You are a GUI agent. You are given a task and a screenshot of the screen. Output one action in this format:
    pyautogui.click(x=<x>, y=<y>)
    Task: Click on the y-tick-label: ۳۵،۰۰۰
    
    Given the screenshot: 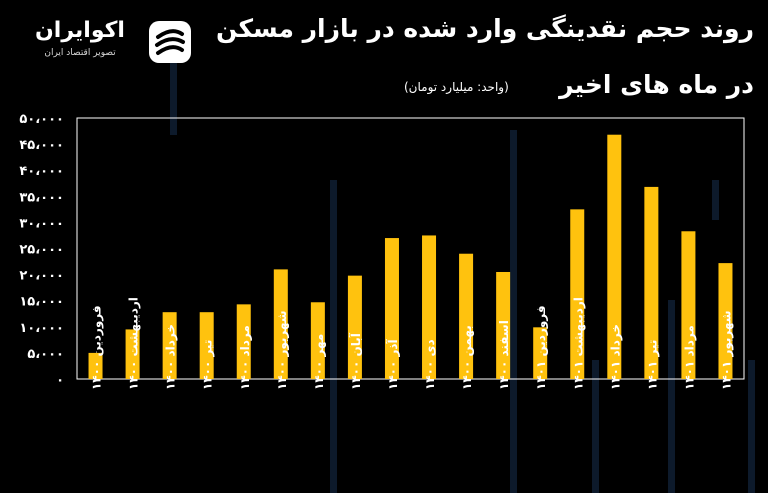 What is the action you would take?
    pyautogui.click(x=41, y=197)
    